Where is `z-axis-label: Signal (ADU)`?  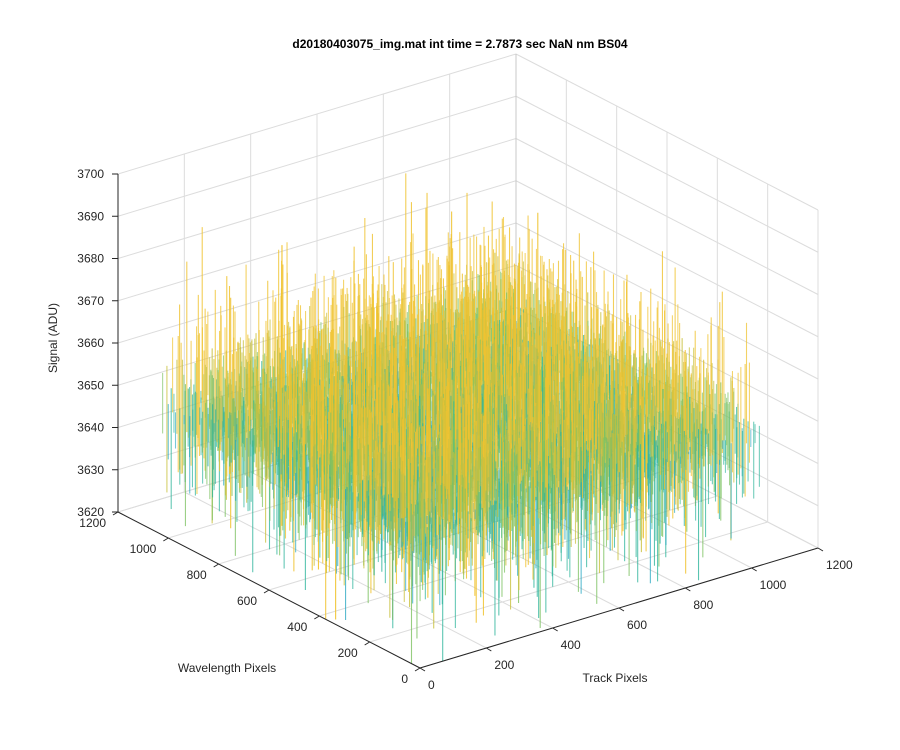 z-axis-label: Signal (ADU) is located at coordinates (53, 338).